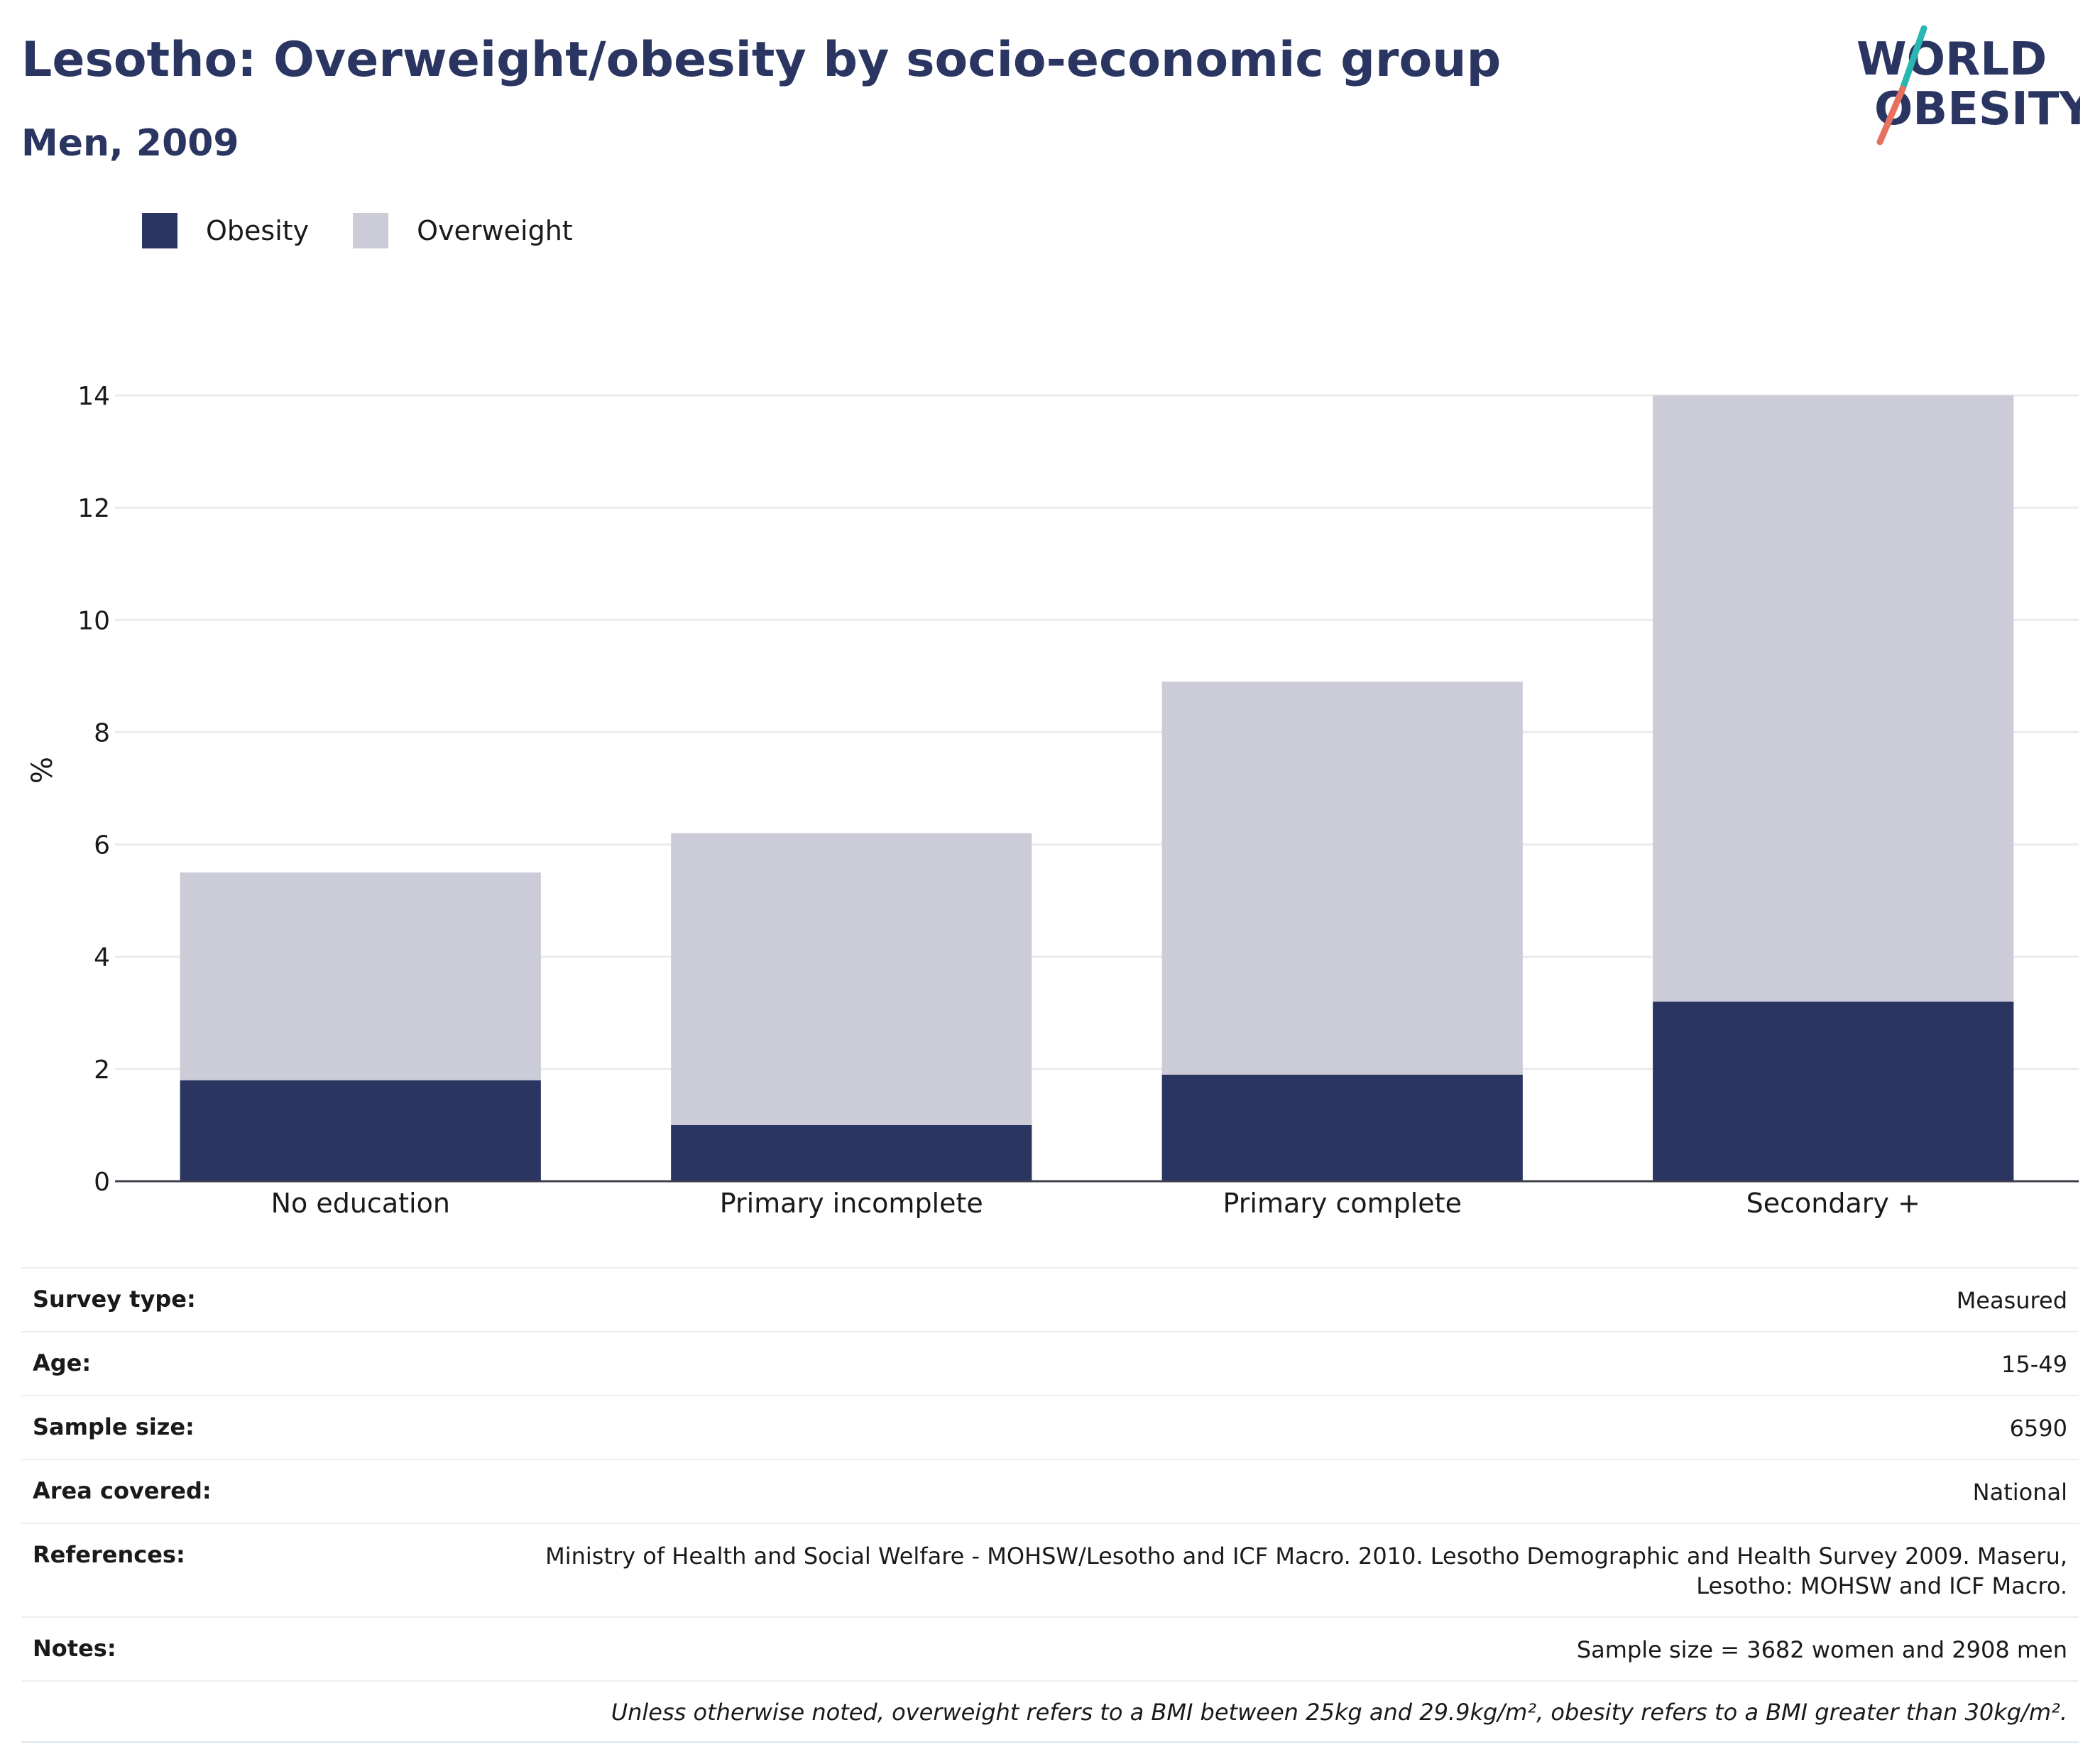 The image size is (2100, 1747). I want to click on info-row-age: Age: 15-49, so click(1050, 1364).